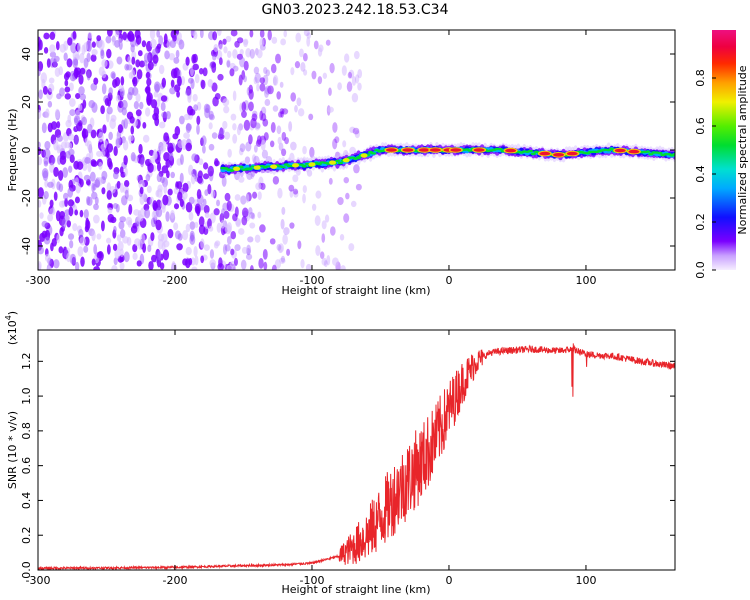  Describe the element at coordinates (237, 168) in the screenshot. I see `spectrogram-peak-cell` at that location.